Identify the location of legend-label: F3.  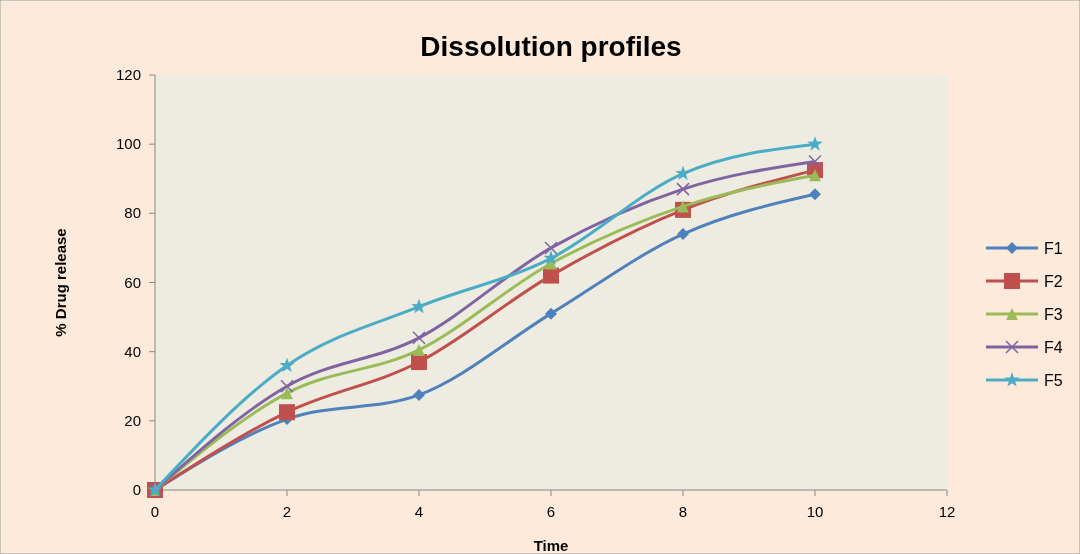
(1053, 314).